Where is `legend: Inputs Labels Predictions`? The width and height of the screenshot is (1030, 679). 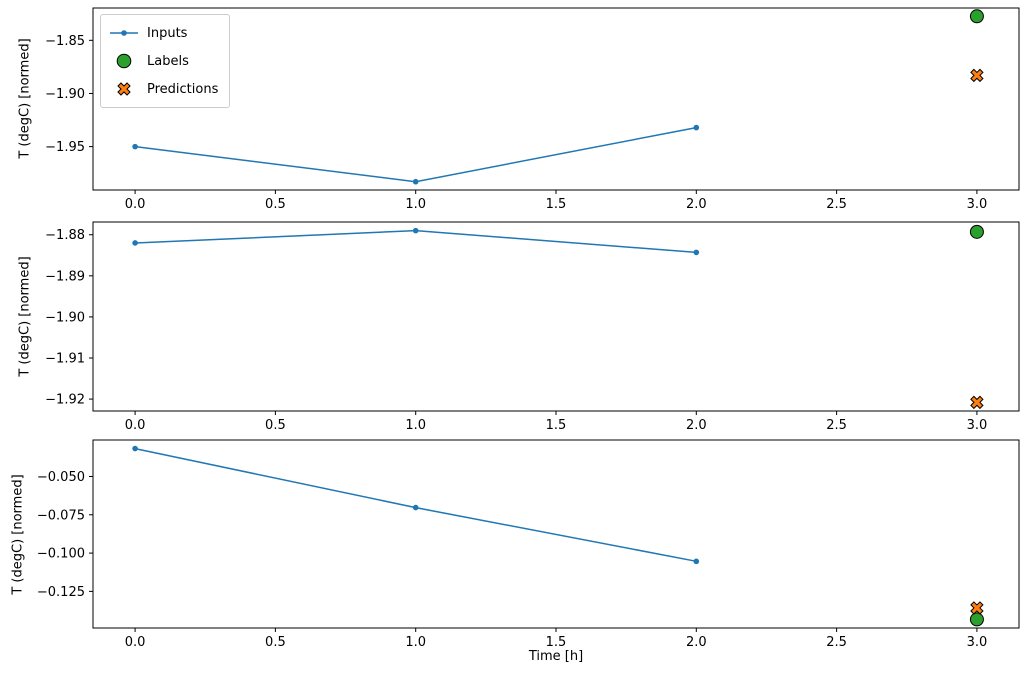
legend: Inputs Labels Predictions is located at coordinates (165, 61).